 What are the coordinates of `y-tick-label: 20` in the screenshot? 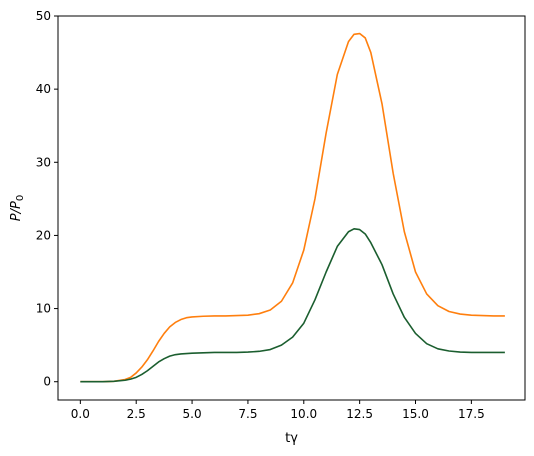 It's located at (43, 235).